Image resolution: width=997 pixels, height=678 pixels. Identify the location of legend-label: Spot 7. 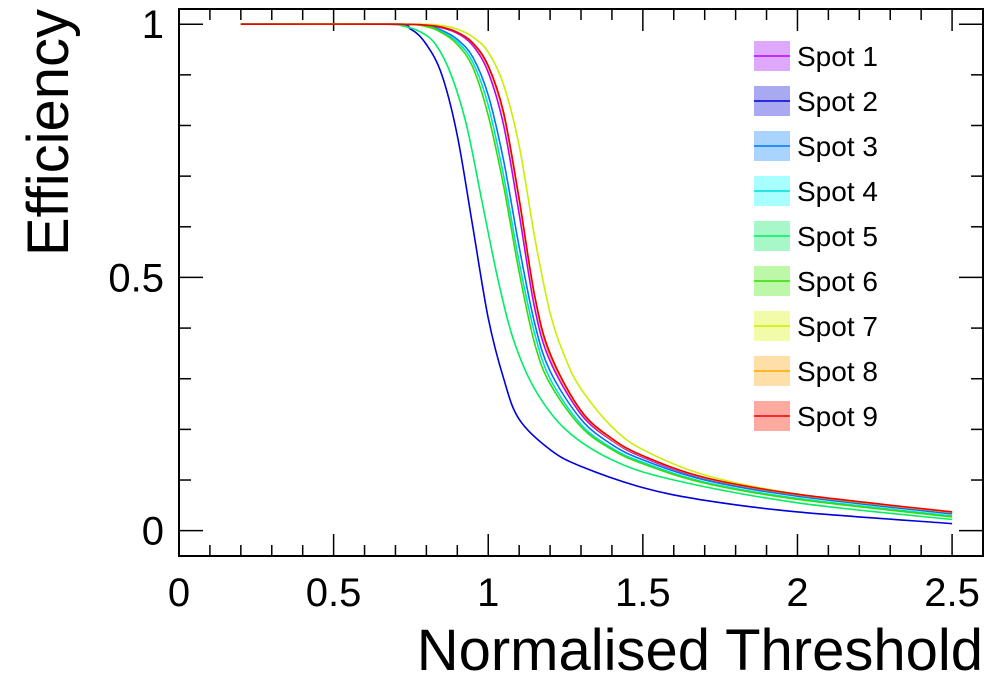
(837, 326).